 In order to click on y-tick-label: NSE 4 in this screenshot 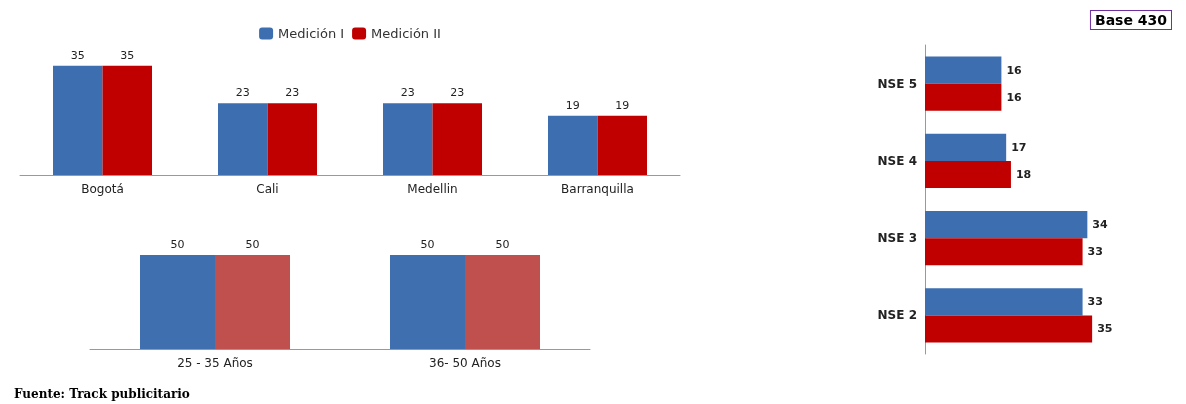, I will do `click(897, 160)`.